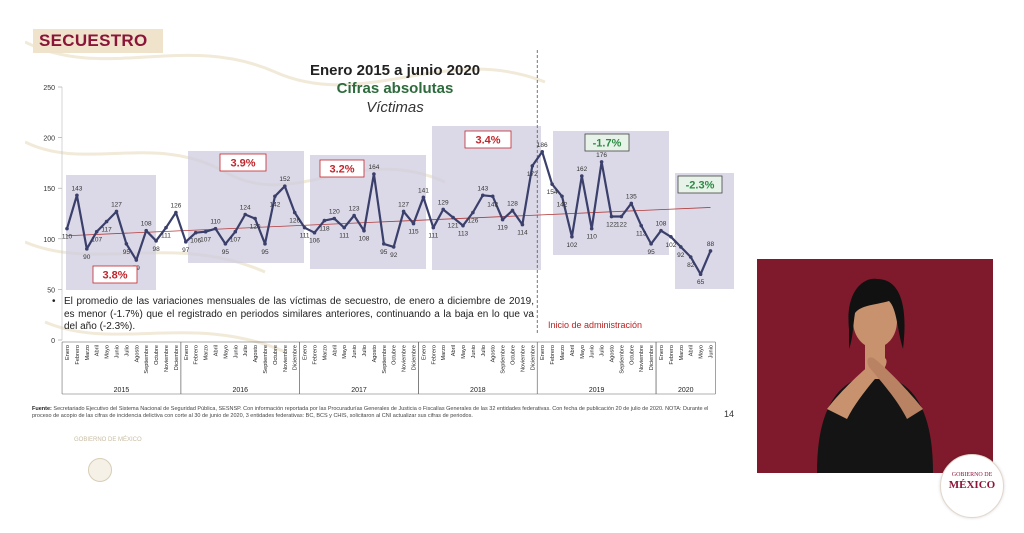 The image size is (1024, 533). Describe the element at coordinates (595, 325) in the screenshot. I see `administration-start-label: Inicio de administración` at that location.